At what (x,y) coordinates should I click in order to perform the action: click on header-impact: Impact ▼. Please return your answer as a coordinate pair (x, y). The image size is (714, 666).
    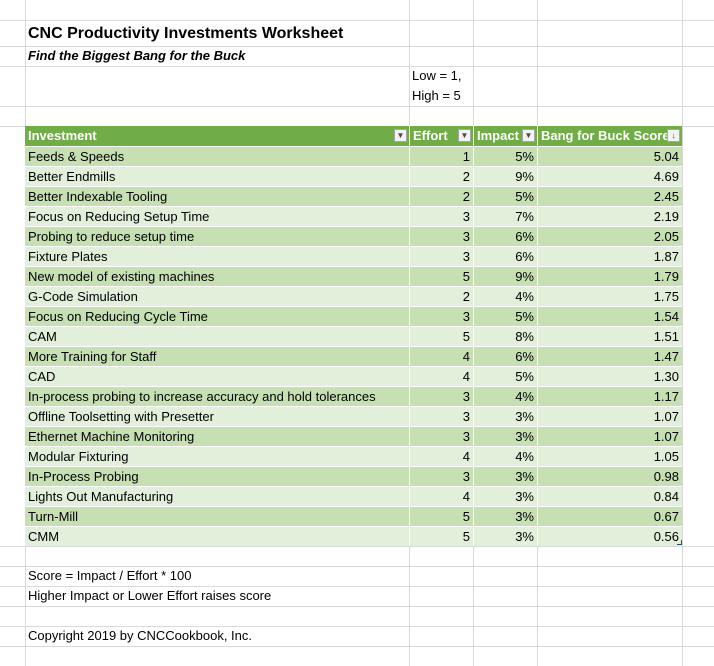
    Looking at the image, I should click on (505, 136).